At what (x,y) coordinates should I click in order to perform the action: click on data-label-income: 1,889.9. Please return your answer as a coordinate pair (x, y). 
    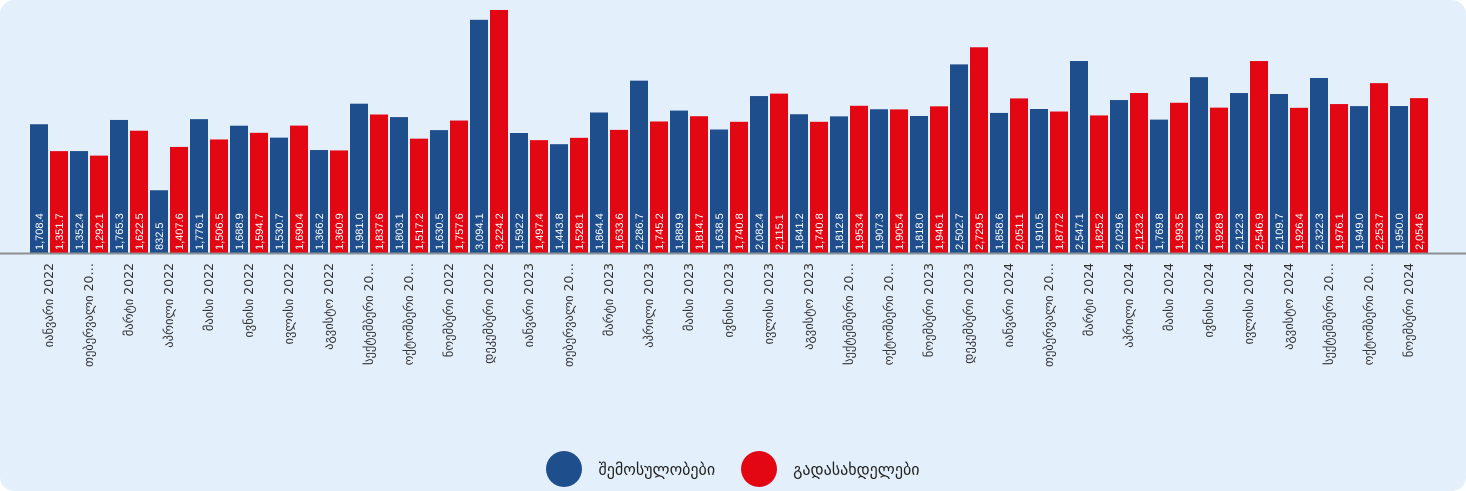
    Looking at the image, I should click on (680, 231).